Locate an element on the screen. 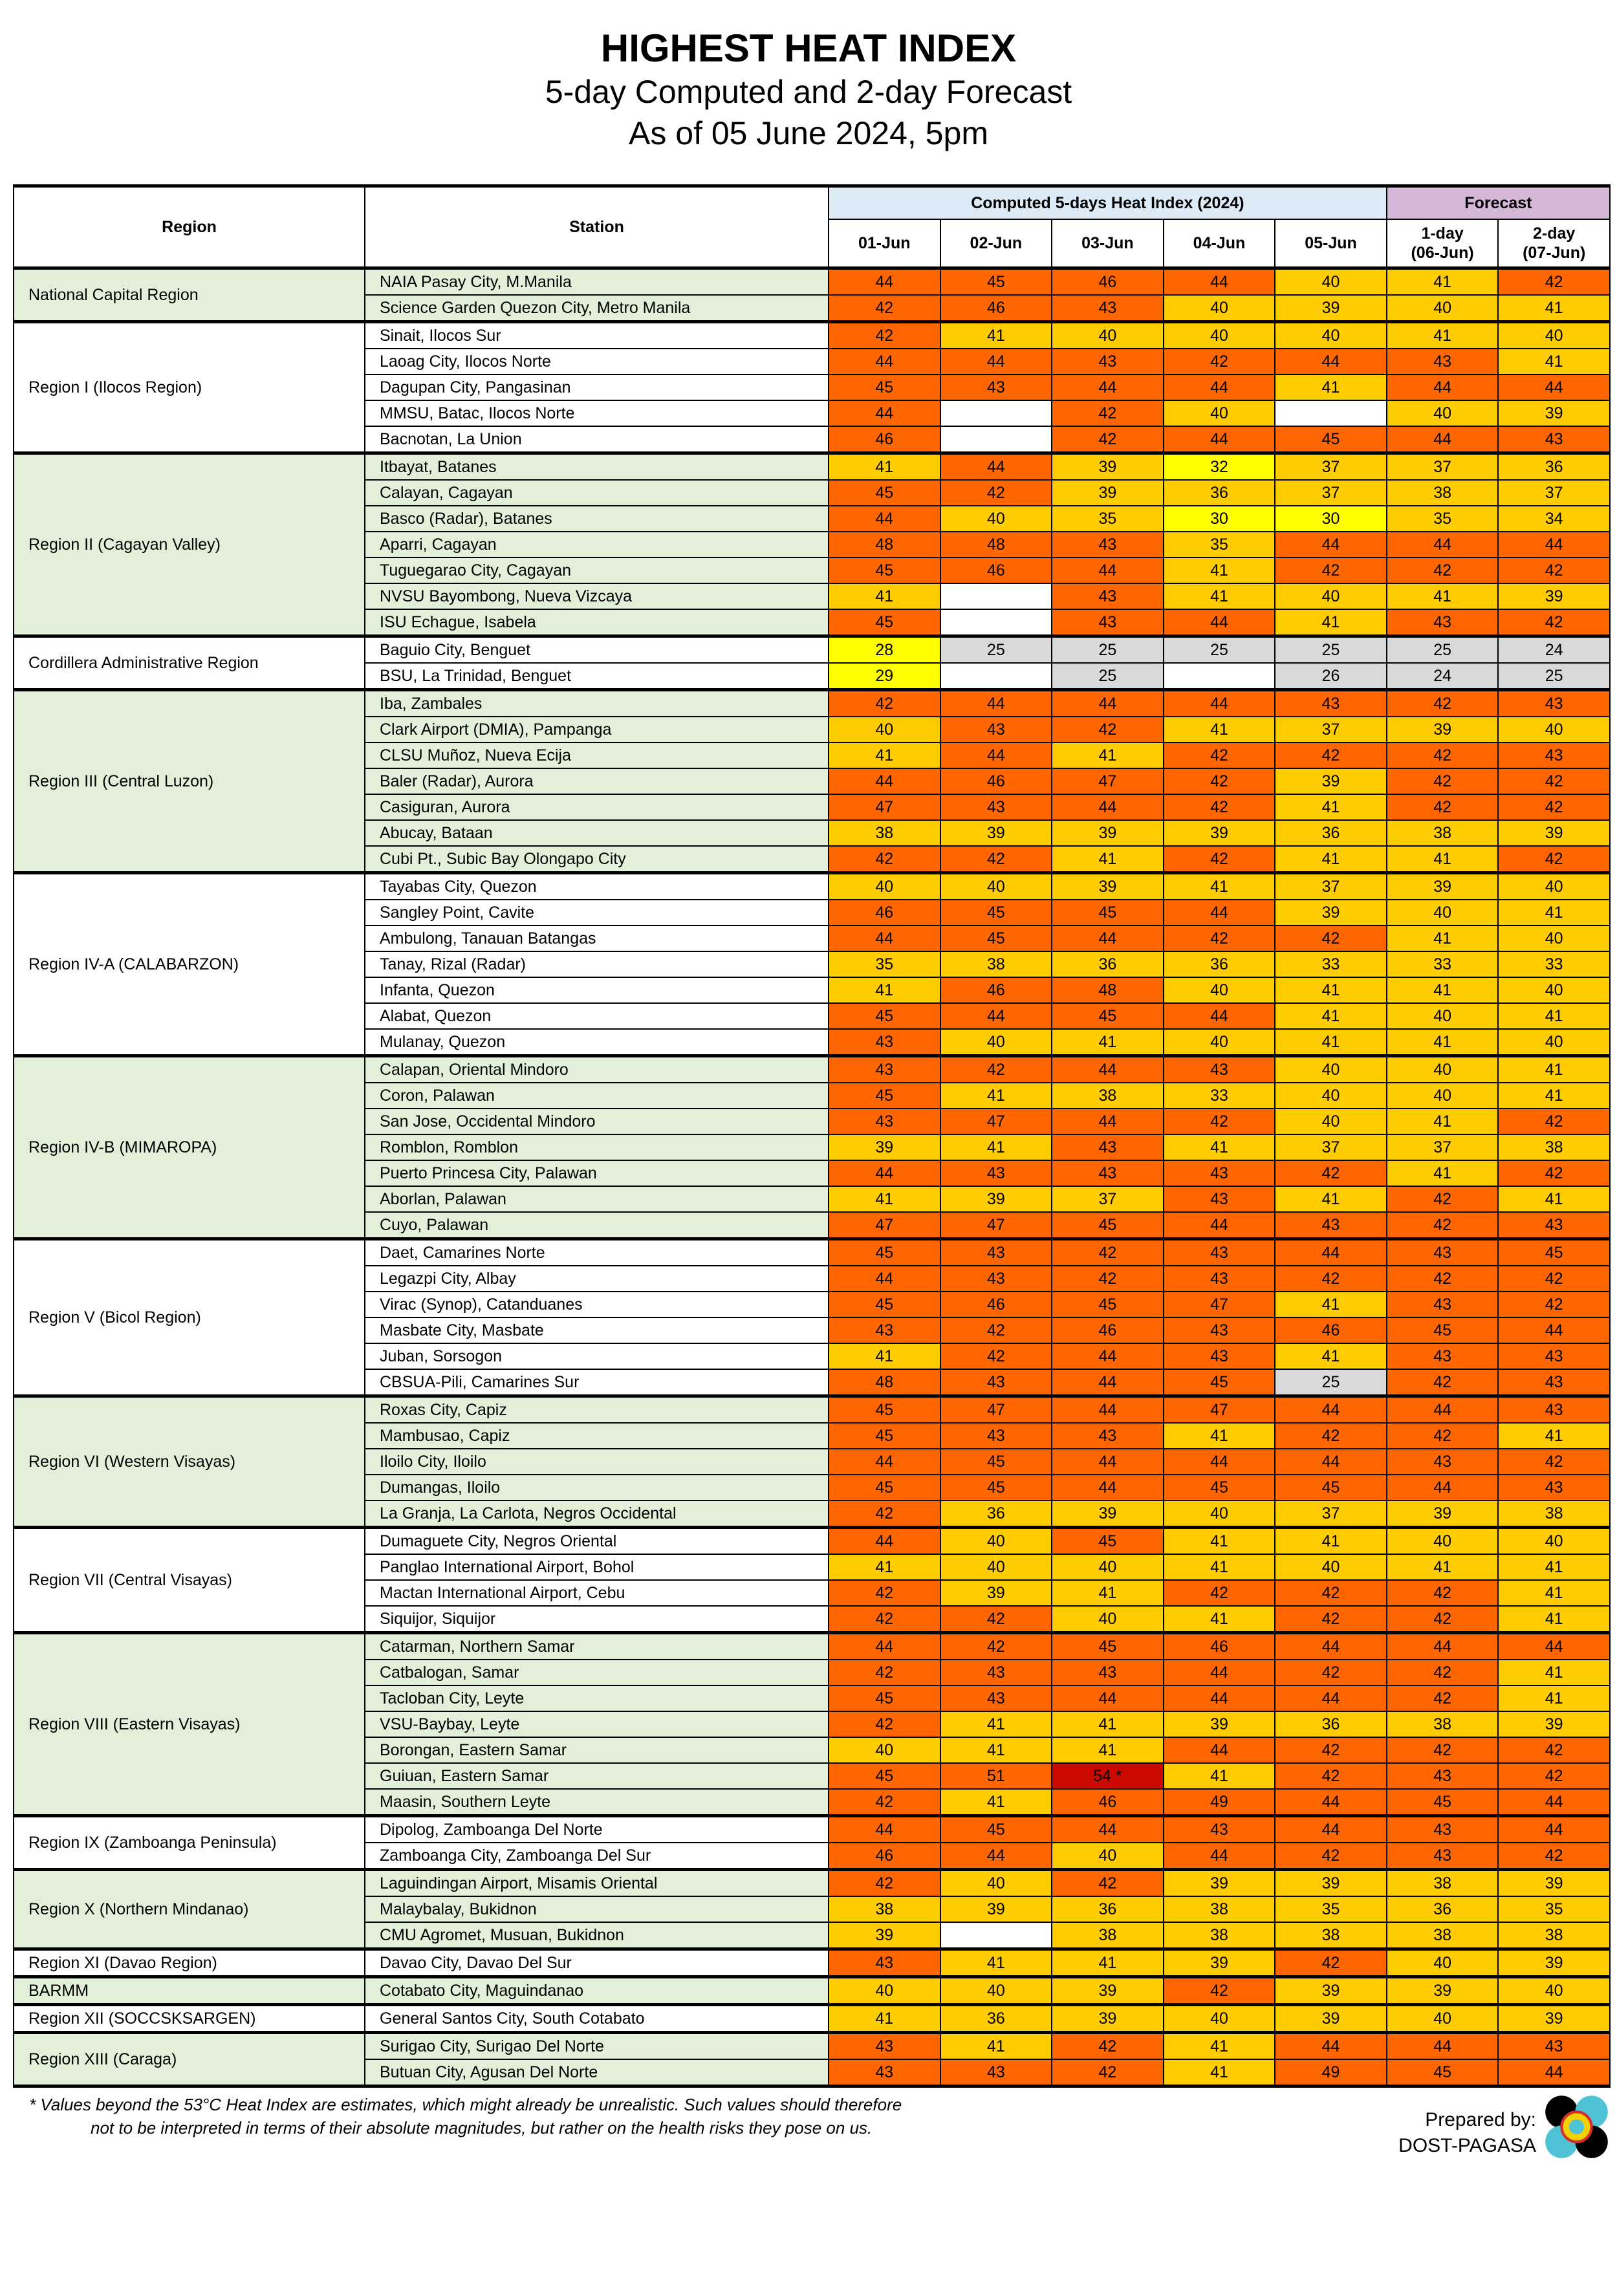 This screenshot has height=2296, width=1617. table-row: Baler (Radar), Aurora 44 46 47 42 39 42 42 is located at coordinates (812, 781).